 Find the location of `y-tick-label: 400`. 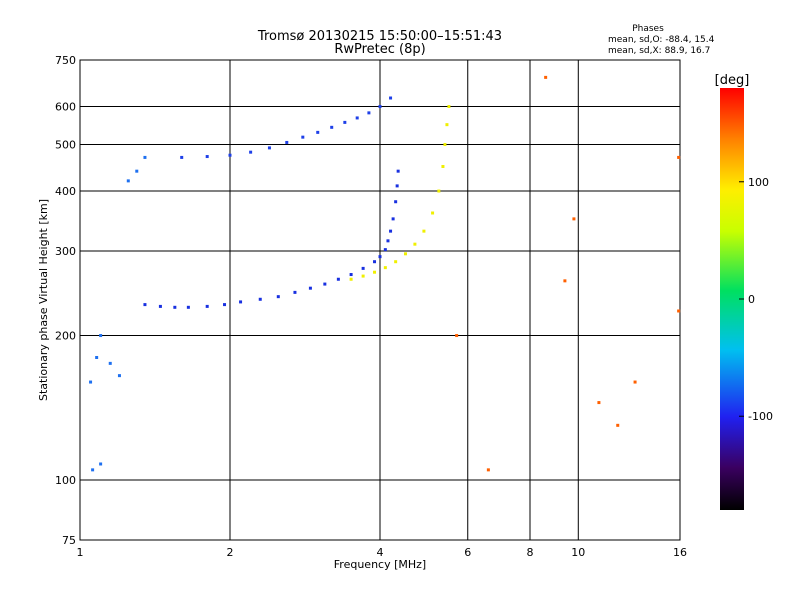

y-tick-label: 400 is located at coordinates (65, 191).